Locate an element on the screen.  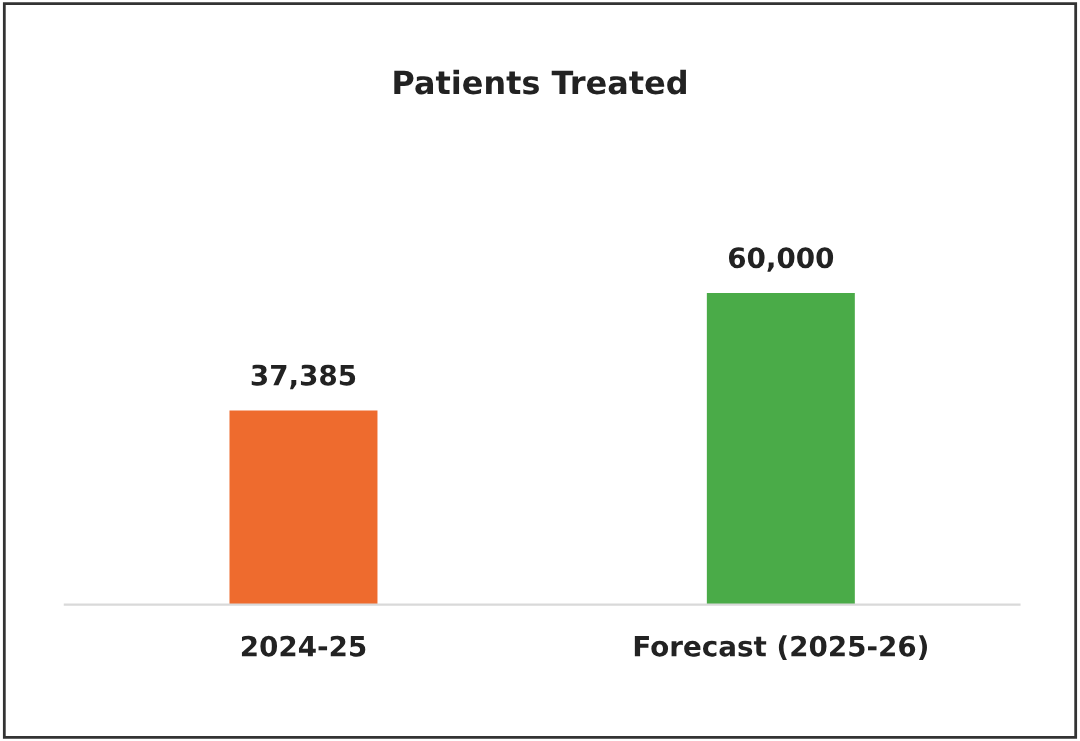
x-tick-label: Forecast (2025-26) is located at coordinates (780, 647).